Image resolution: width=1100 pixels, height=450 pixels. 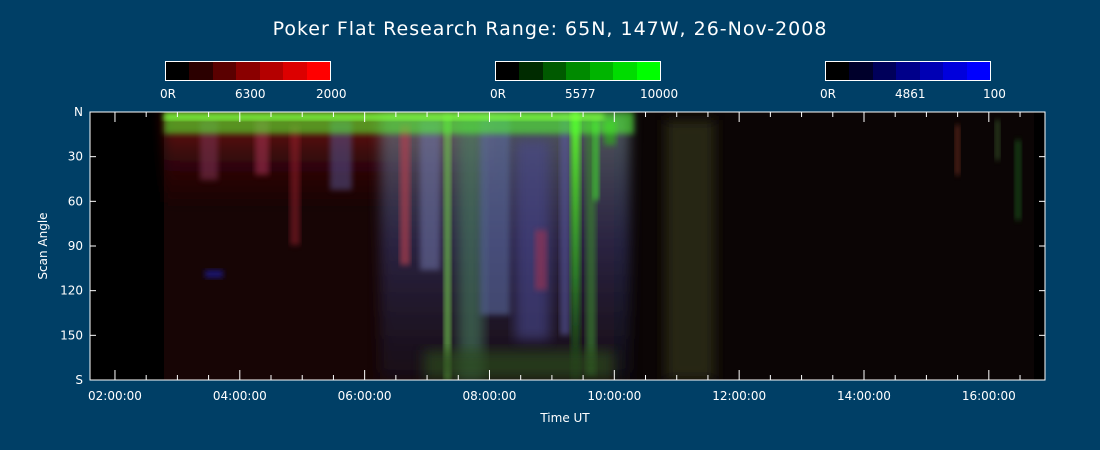 I want to click on y-tick-label: 150, so click(x=71, y=335).